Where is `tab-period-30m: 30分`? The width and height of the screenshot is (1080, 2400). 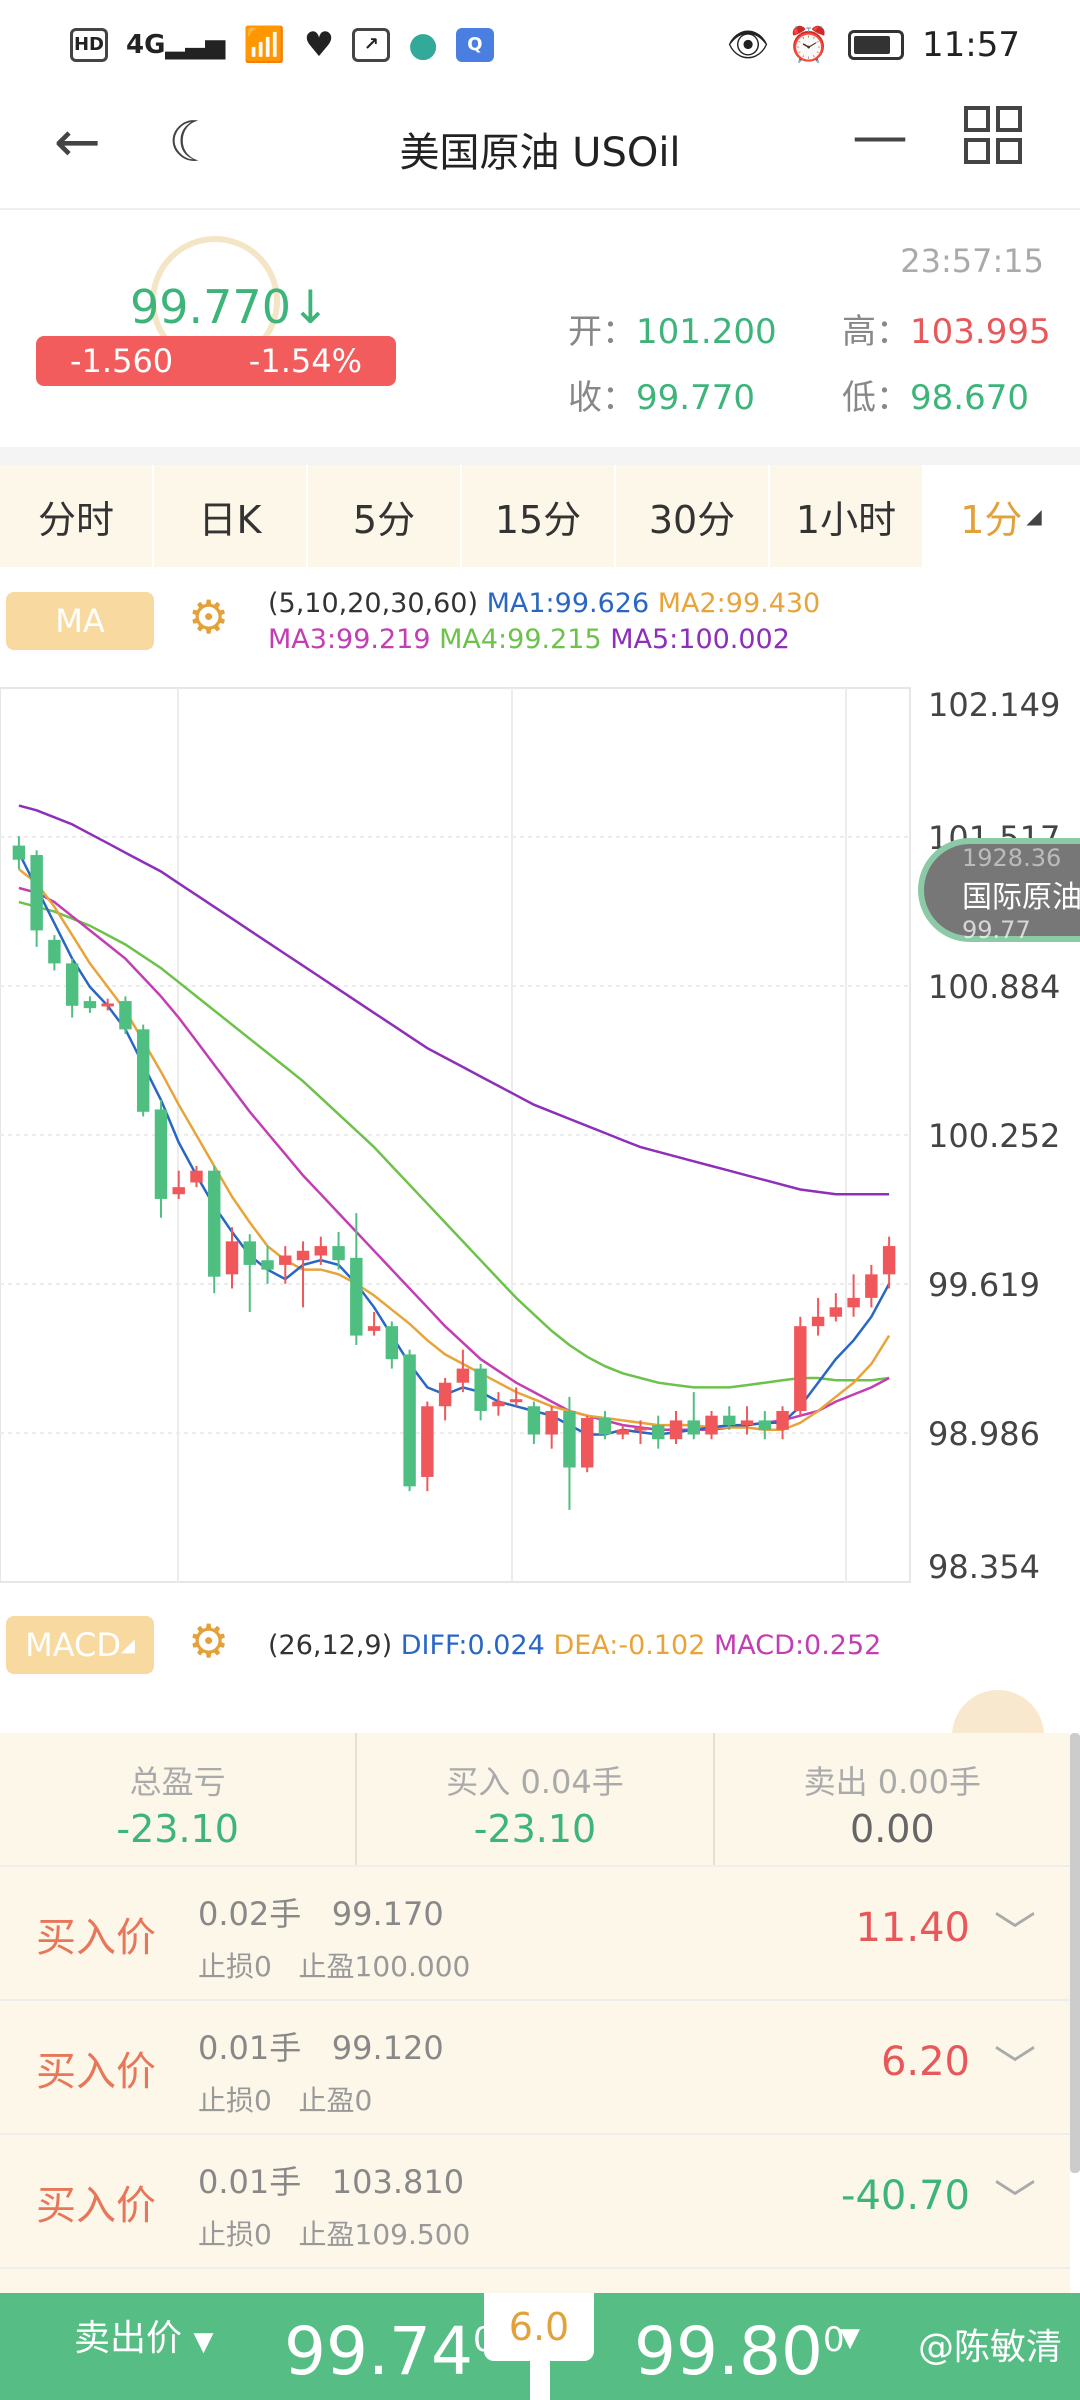
tab-period-30m: 30分 is located at coordinates (693, 516).